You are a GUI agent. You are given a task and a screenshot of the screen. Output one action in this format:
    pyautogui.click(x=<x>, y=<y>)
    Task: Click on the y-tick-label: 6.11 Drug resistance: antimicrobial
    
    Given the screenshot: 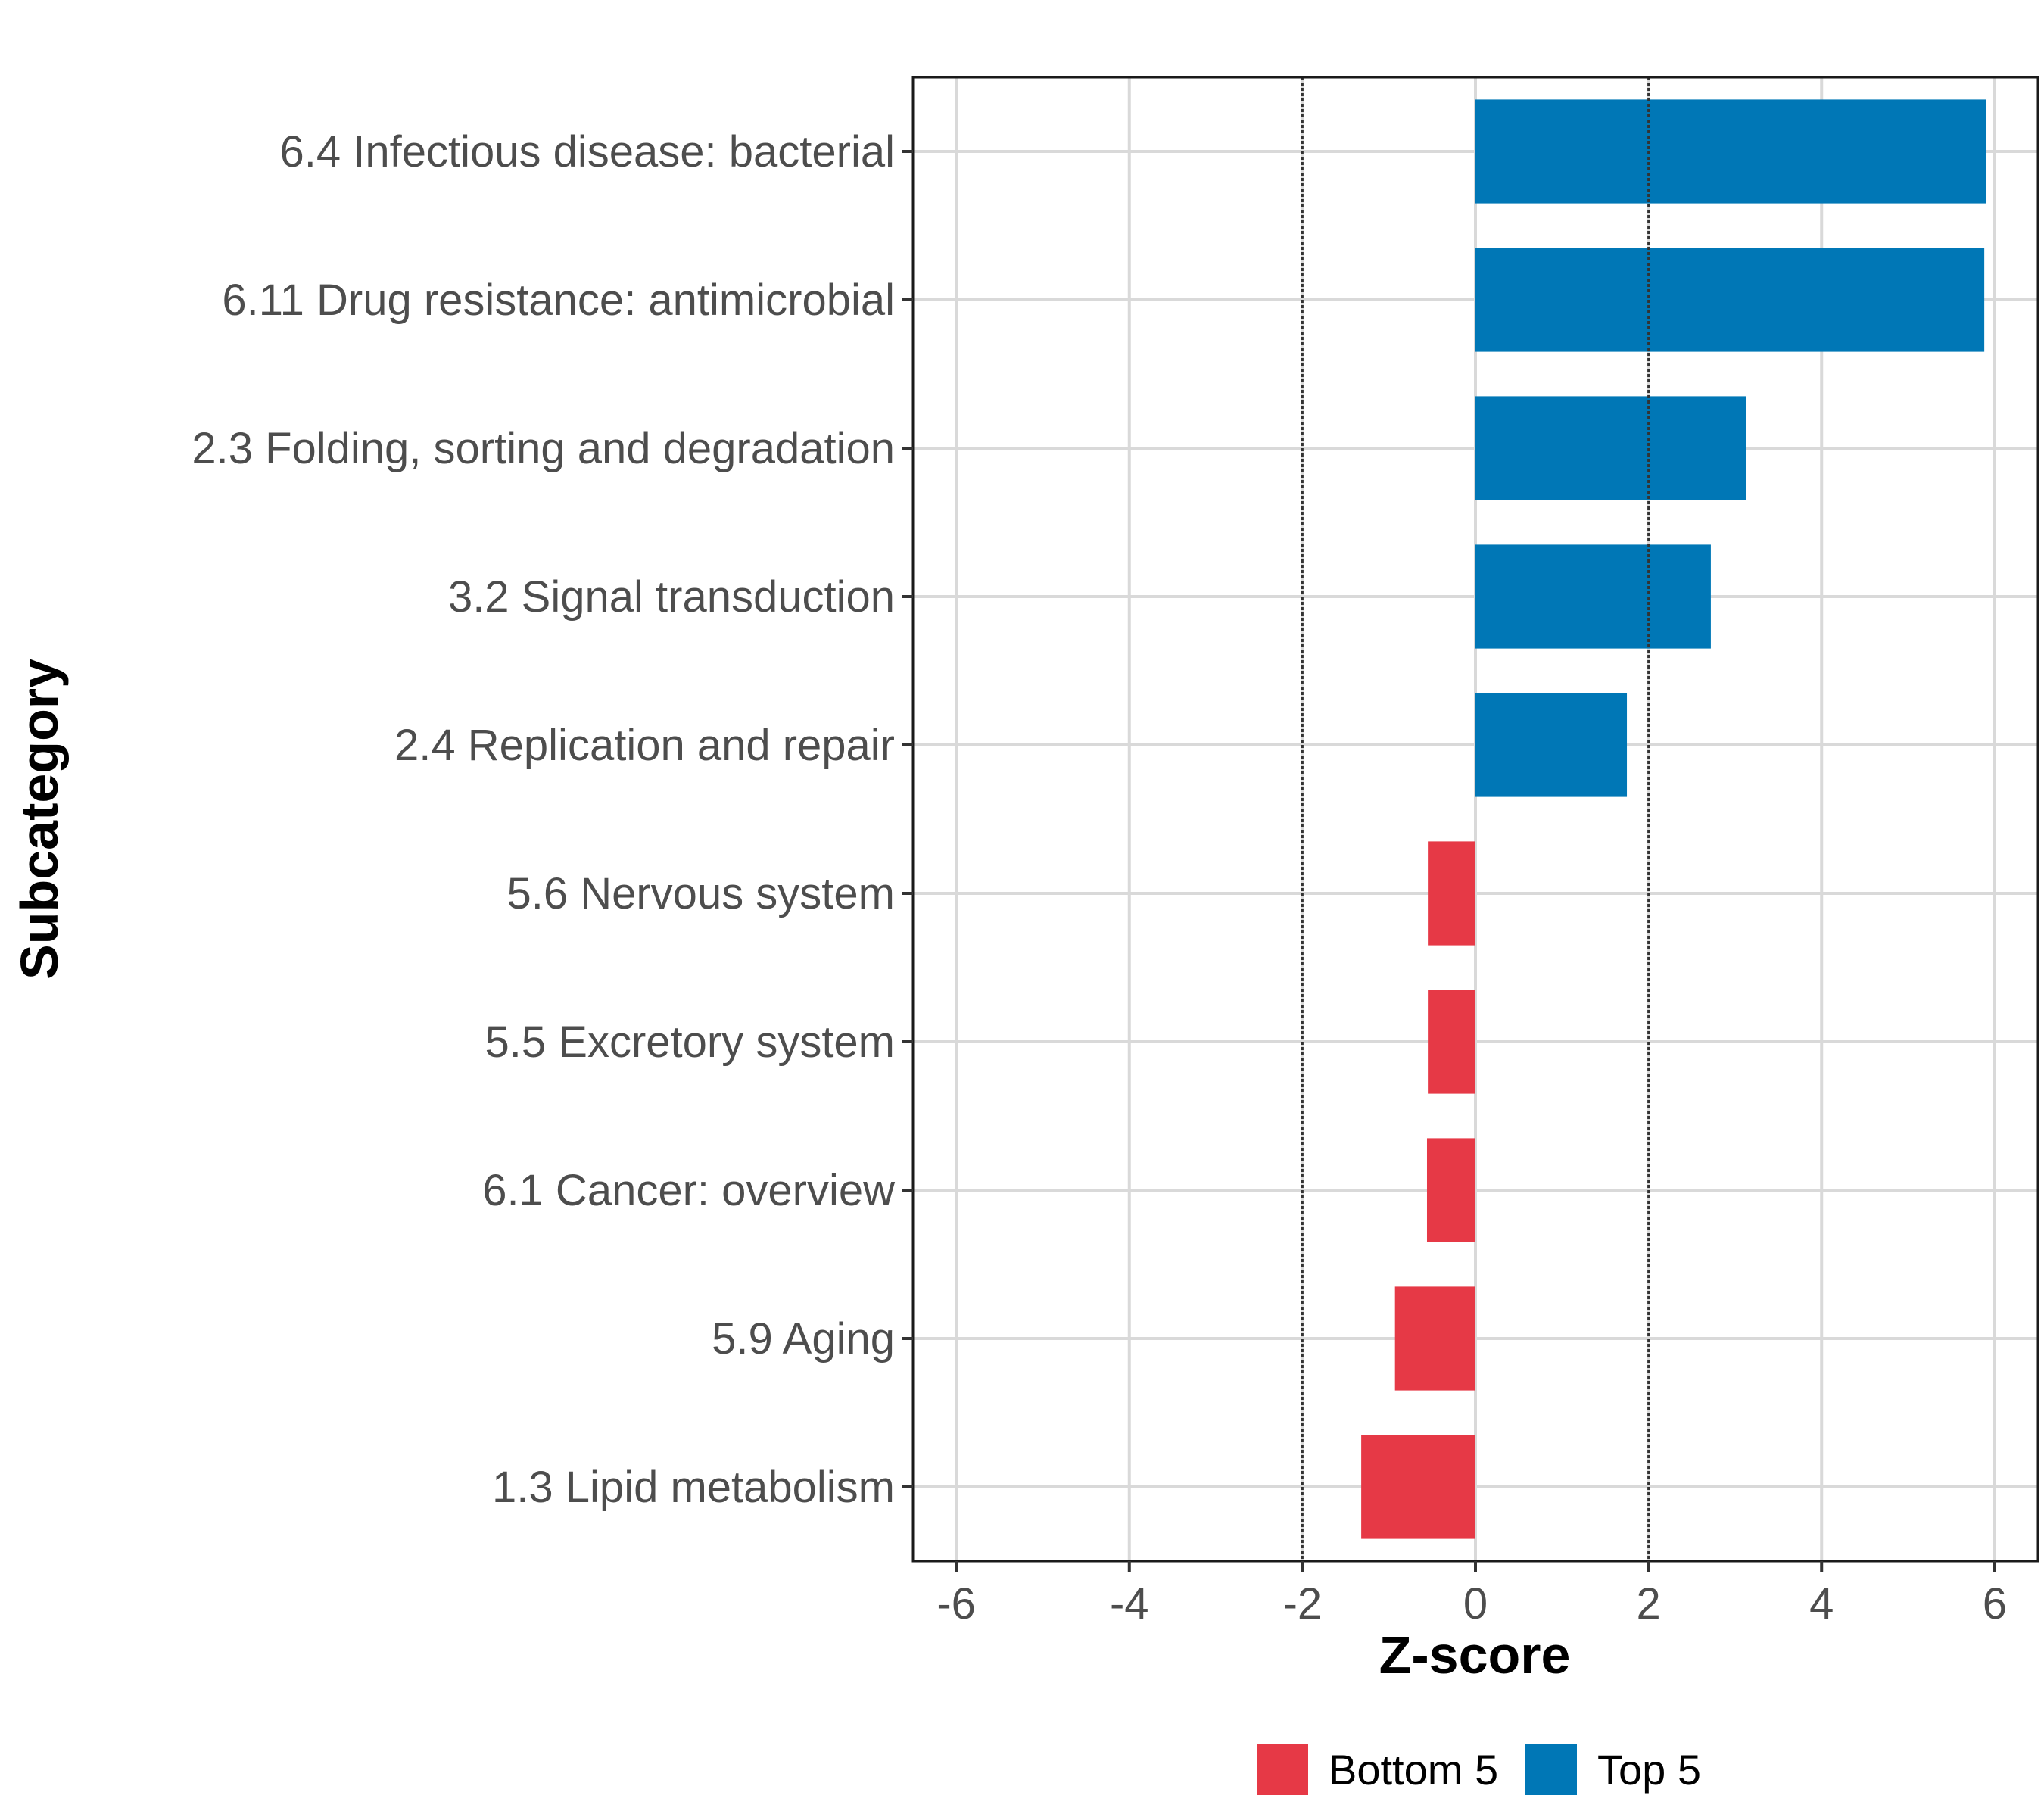 What is the action you would take?
    pyautogui.click(x=558, y=300)
    